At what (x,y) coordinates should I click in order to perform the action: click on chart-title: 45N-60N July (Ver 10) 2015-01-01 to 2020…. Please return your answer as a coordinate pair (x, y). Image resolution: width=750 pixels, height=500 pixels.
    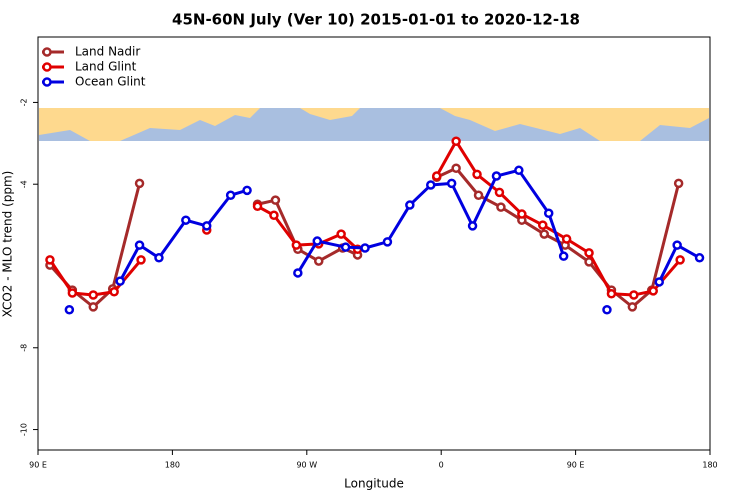
    Looking at the image, I should click on (376, 20).